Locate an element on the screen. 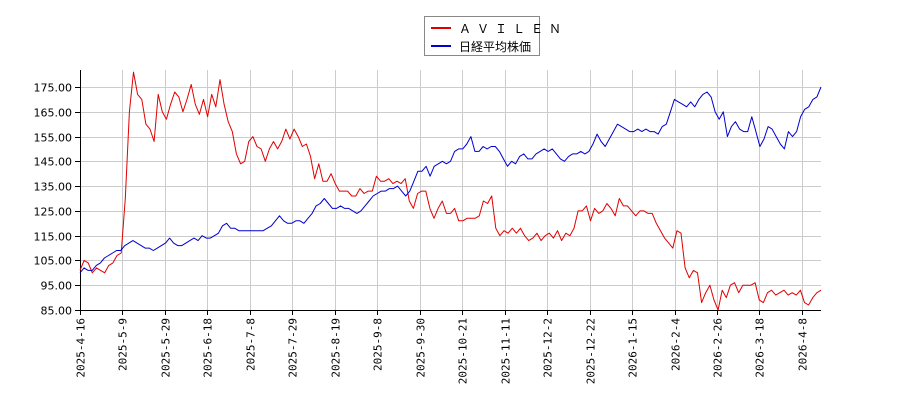 This screenshot has height=400, width=900. x-tick-label: 2025-5-29 is located at coordinates (166, 348).